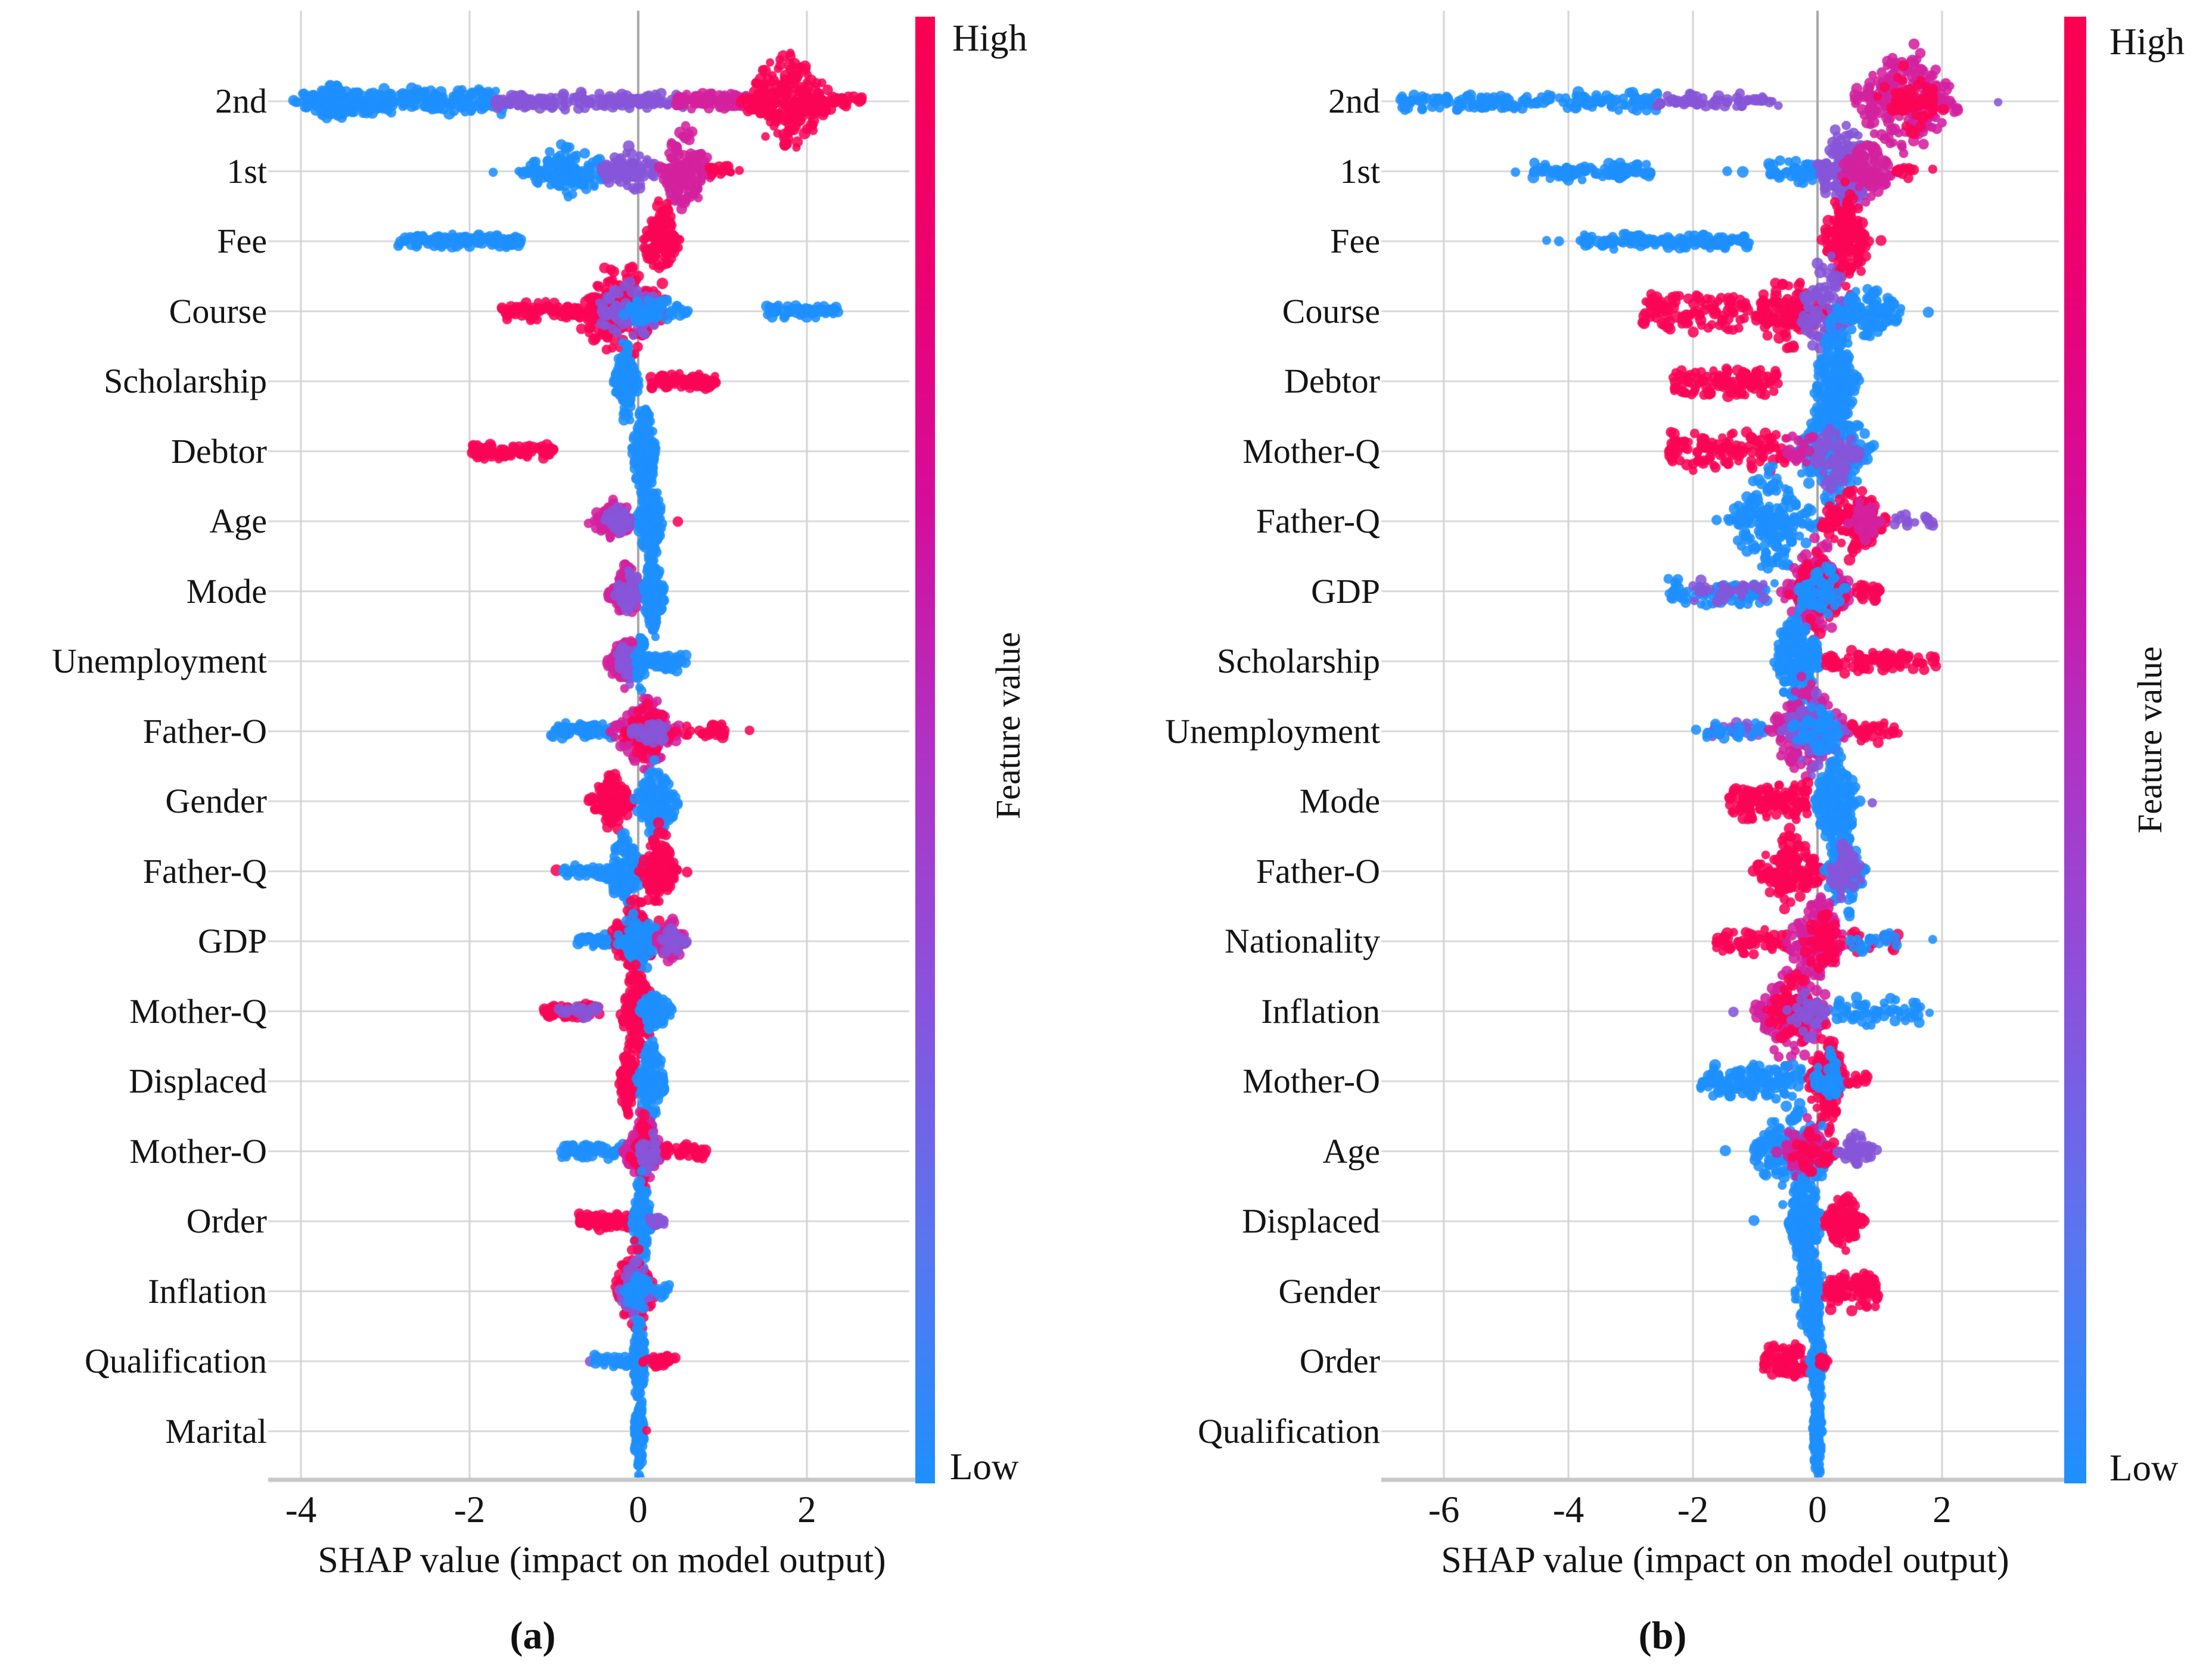 The width and height of the screenshot is (2212, 1677). I want to click on feature-label: Nationality, so click(1302, 941).